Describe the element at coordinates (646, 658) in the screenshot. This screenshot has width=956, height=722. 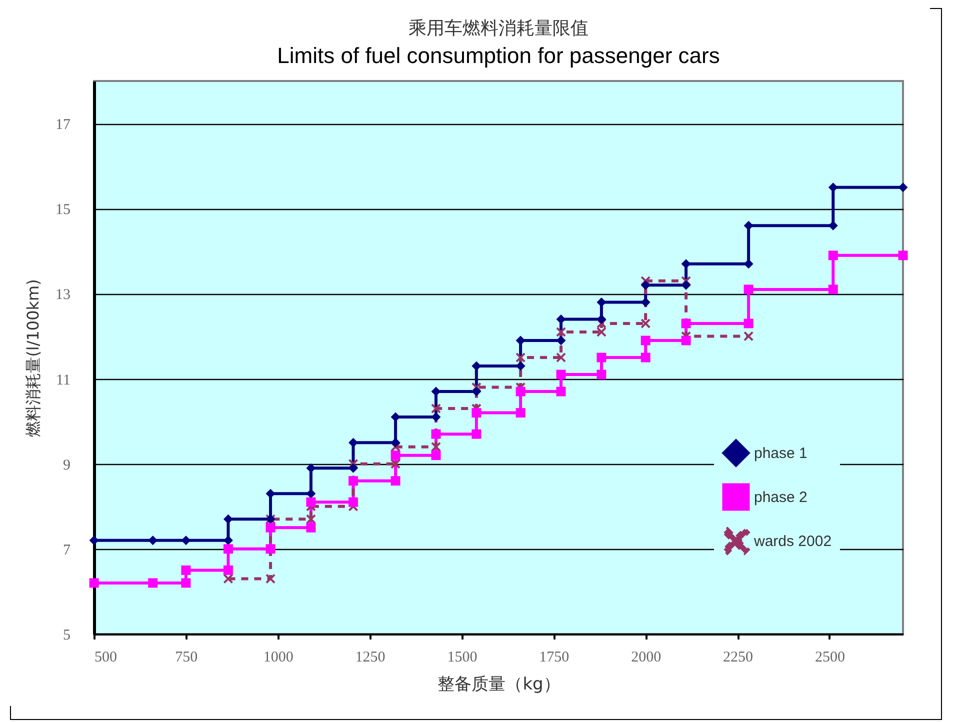
I see `x-tick-label: 2000` at that location.